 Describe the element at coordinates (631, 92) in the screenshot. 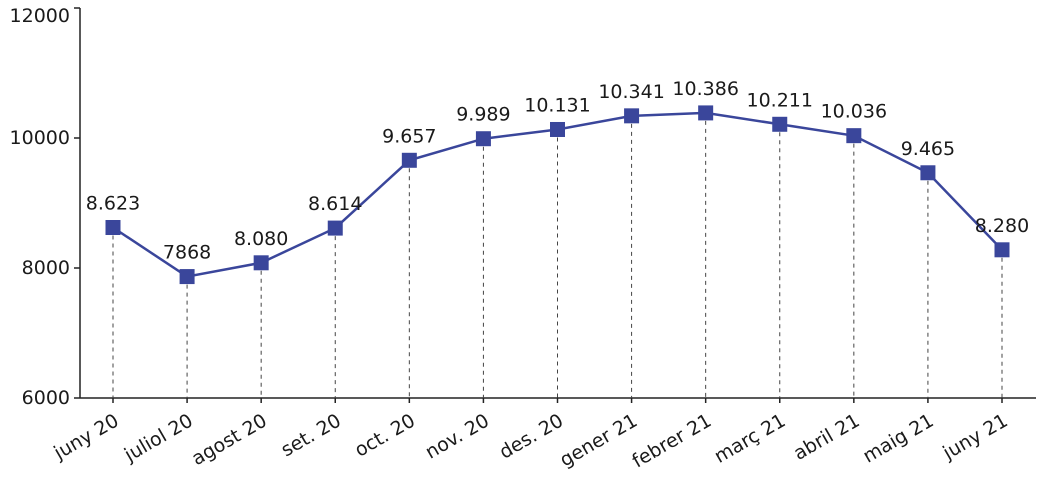

I see `data-label: 10.341` at that location.